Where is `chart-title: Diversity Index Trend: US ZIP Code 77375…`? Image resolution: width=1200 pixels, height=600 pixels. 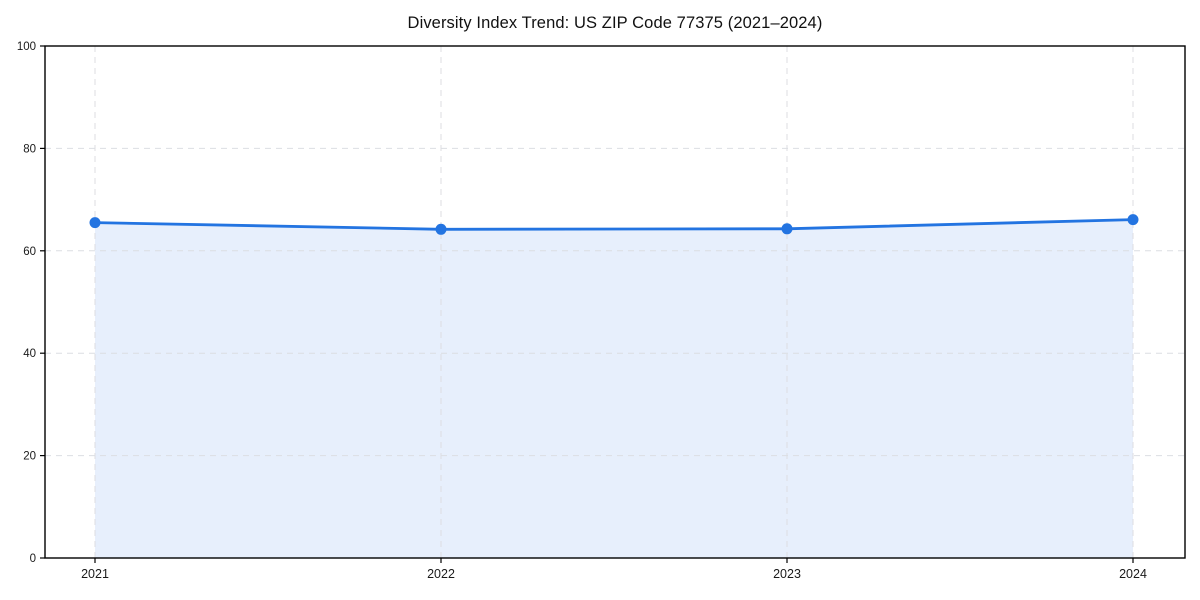 chart-title: Diversity Index Trend: US ZIP Code 77375… is located at coordinates (615, 23).